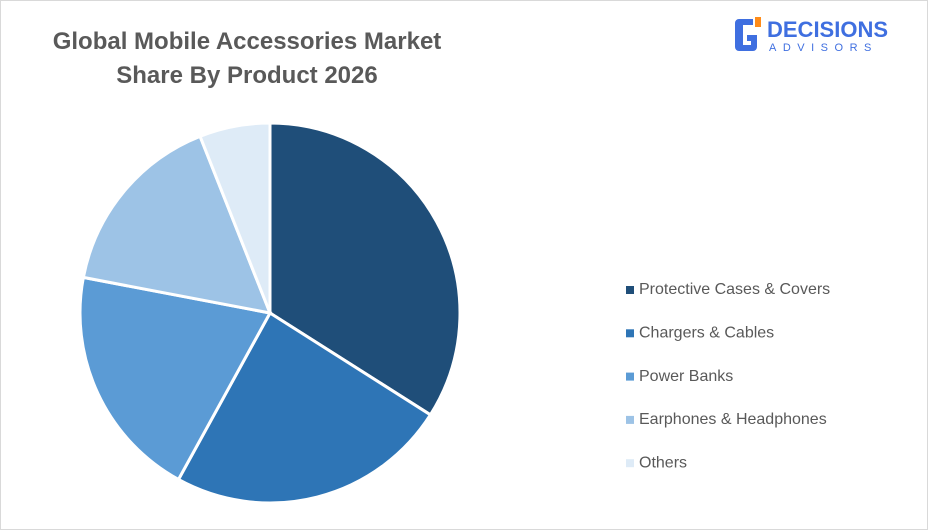  Describe the element at coordinates (706, 333) in the screenshot. I see `legend-label: Chargers & Cables` at that location.